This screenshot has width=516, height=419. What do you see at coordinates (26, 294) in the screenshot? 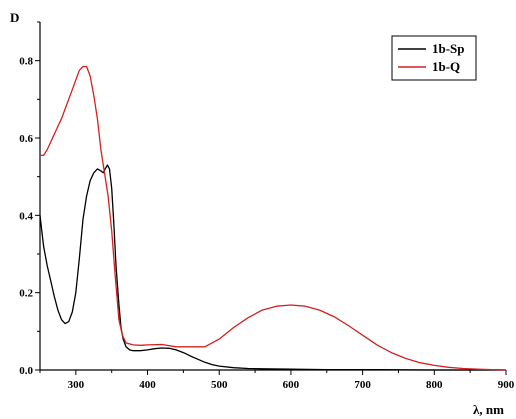
I see `y-tick-label: 0.2` at bounding box center [26, 294].